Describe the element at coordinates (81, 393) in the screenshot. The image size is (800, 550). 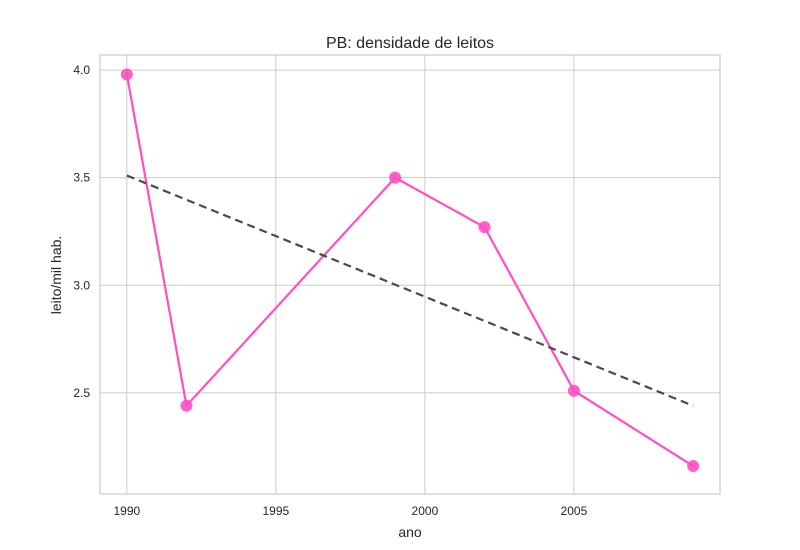
I see `y-tick-label: 2.5` at that location.